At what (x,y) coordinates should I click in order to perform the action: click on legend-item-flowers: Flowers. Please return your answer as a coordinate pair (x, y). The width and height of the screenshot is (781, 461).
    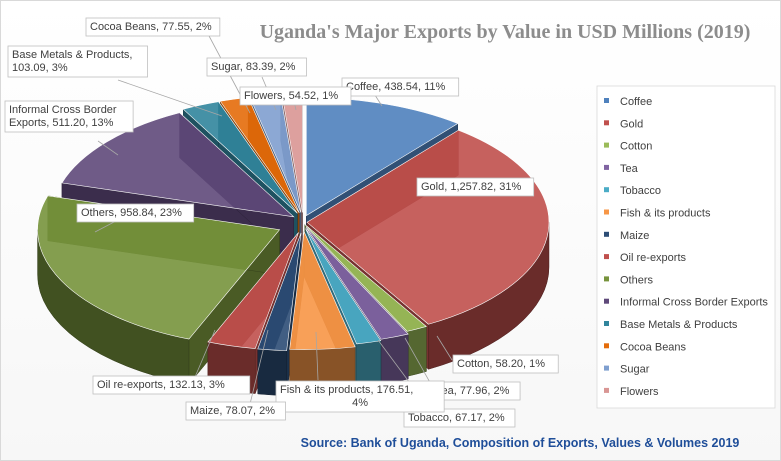
    Looking at the image, I should click on (631, 392).